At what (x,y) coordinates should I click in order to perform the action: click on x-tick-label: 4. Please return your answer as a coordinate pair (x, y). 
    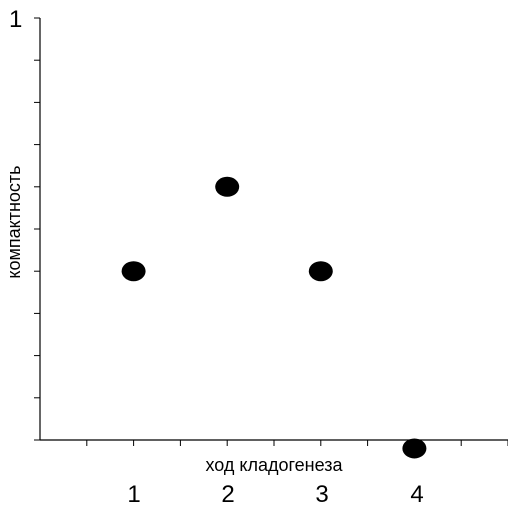
    Looking at the image, I should click on (416, 494).